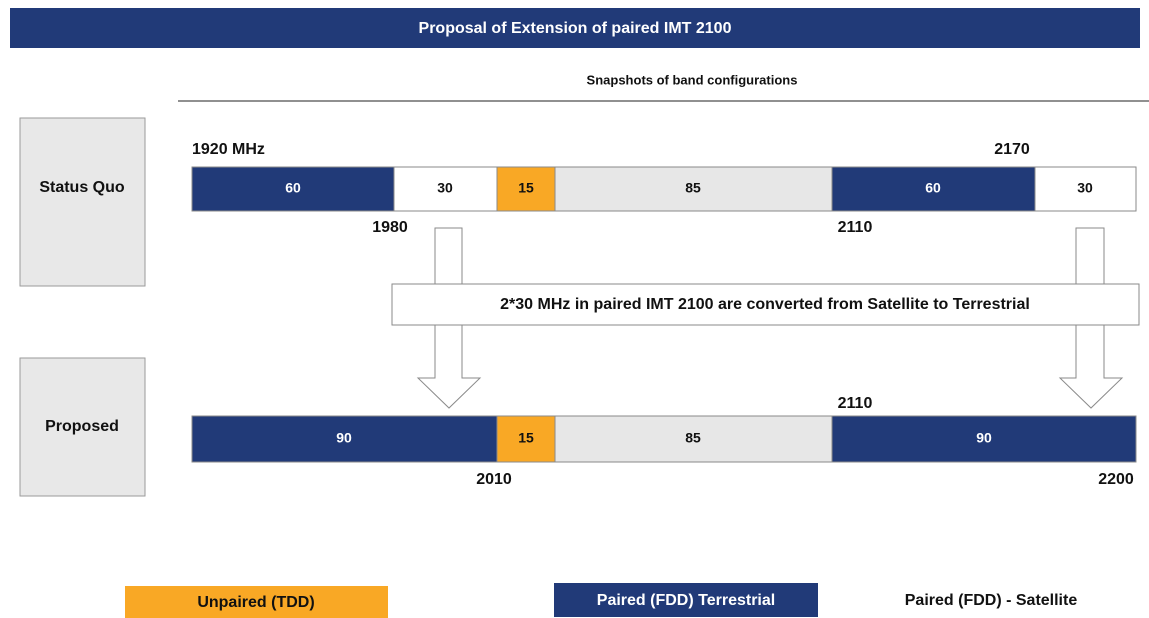 The height and width of the screenshot is (618, 1149). I want to click on header-title: Proposal of Extension of paired IMT 2100, so click(575, 28).